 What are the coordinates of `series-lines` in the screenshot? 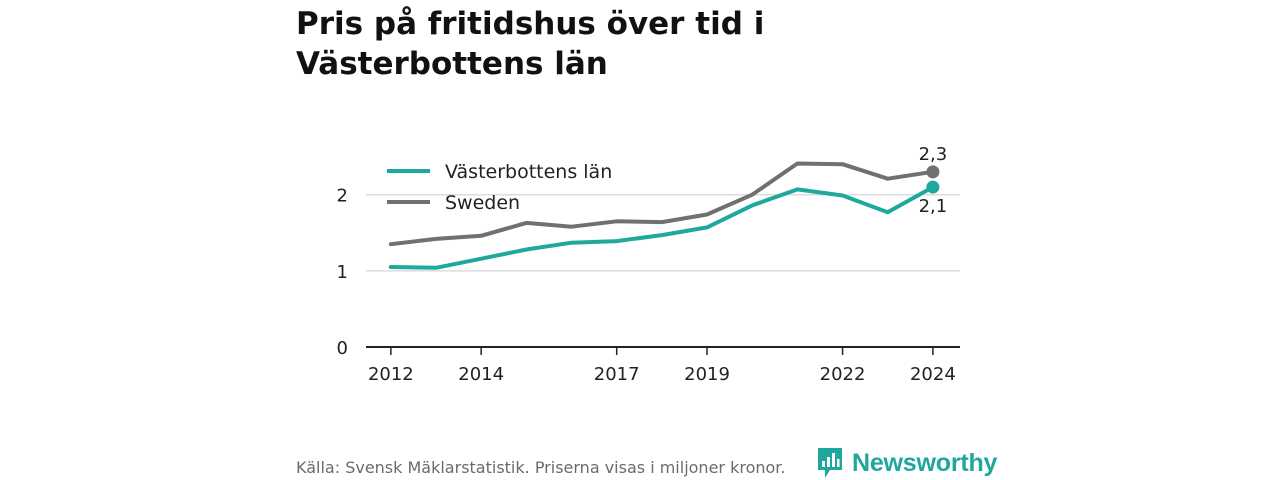 It's located at (664, 215).